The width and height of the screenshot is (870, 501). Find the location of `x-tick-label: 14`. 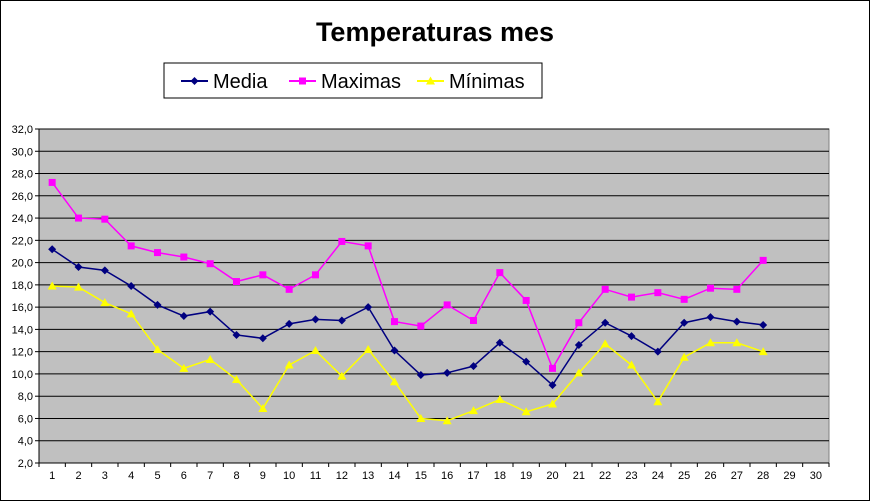

x-tick-label: 14 is located at coordinates (394, 476).